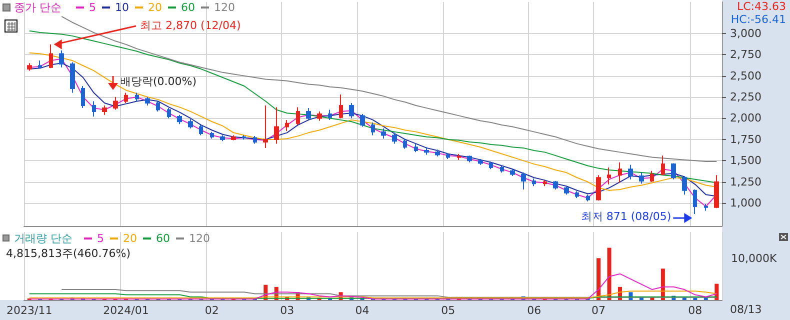  Describe the element at coordinates (758, 19) in the screenshot. I see `text: HC:-56.41` at that location.